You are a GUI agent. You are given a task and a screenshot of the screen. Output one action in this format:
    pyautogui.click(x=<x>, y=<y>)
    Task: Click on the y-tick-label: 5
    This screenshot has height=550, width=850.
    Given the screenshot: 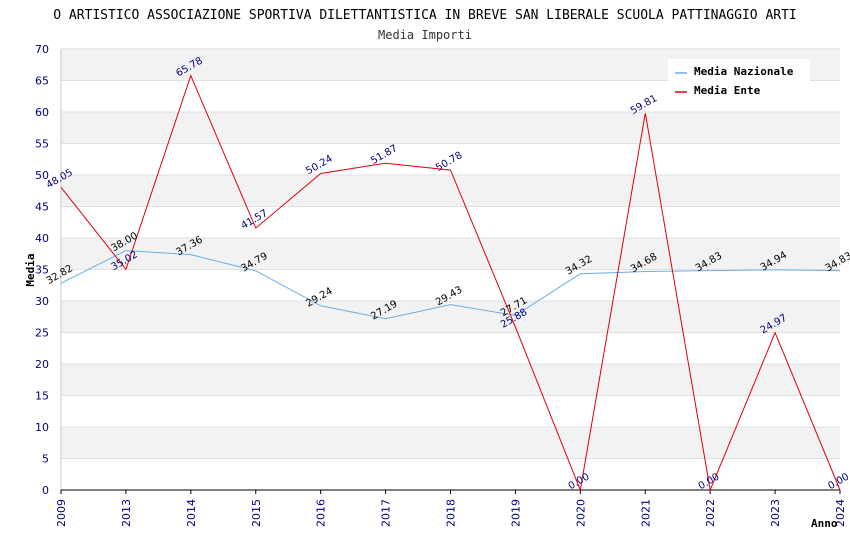 What is the action you would take?
    pyautogui.click(x=45, y=459)
    